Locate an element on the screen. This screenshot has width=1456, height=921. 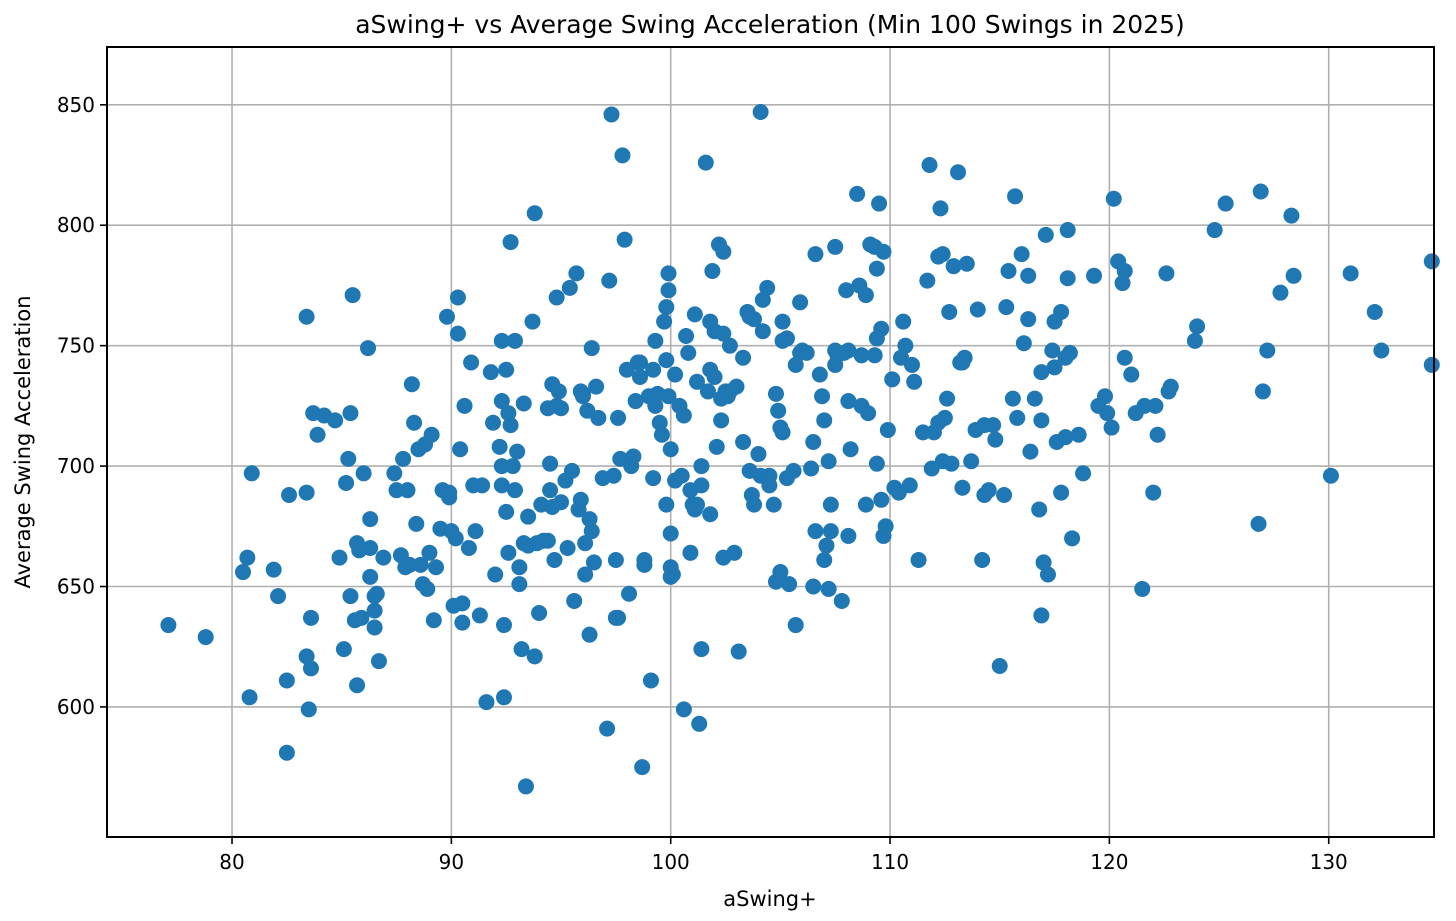
y-tick-label: 650 is located at coordinates (76, 587).